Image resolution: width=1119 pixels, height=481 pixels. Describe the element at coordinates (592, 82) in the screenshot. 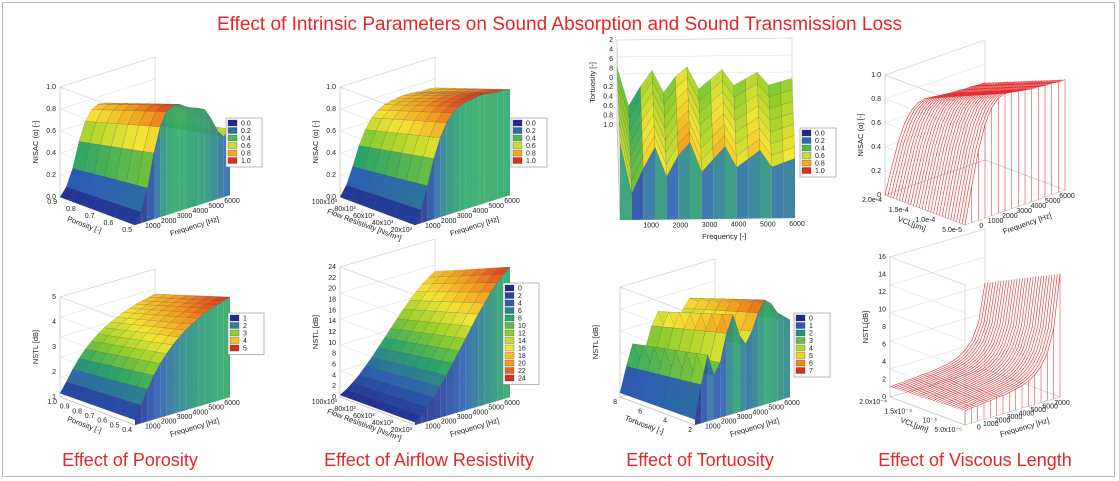

I see `z-axis-label: Tortuosity [-]` at that location.